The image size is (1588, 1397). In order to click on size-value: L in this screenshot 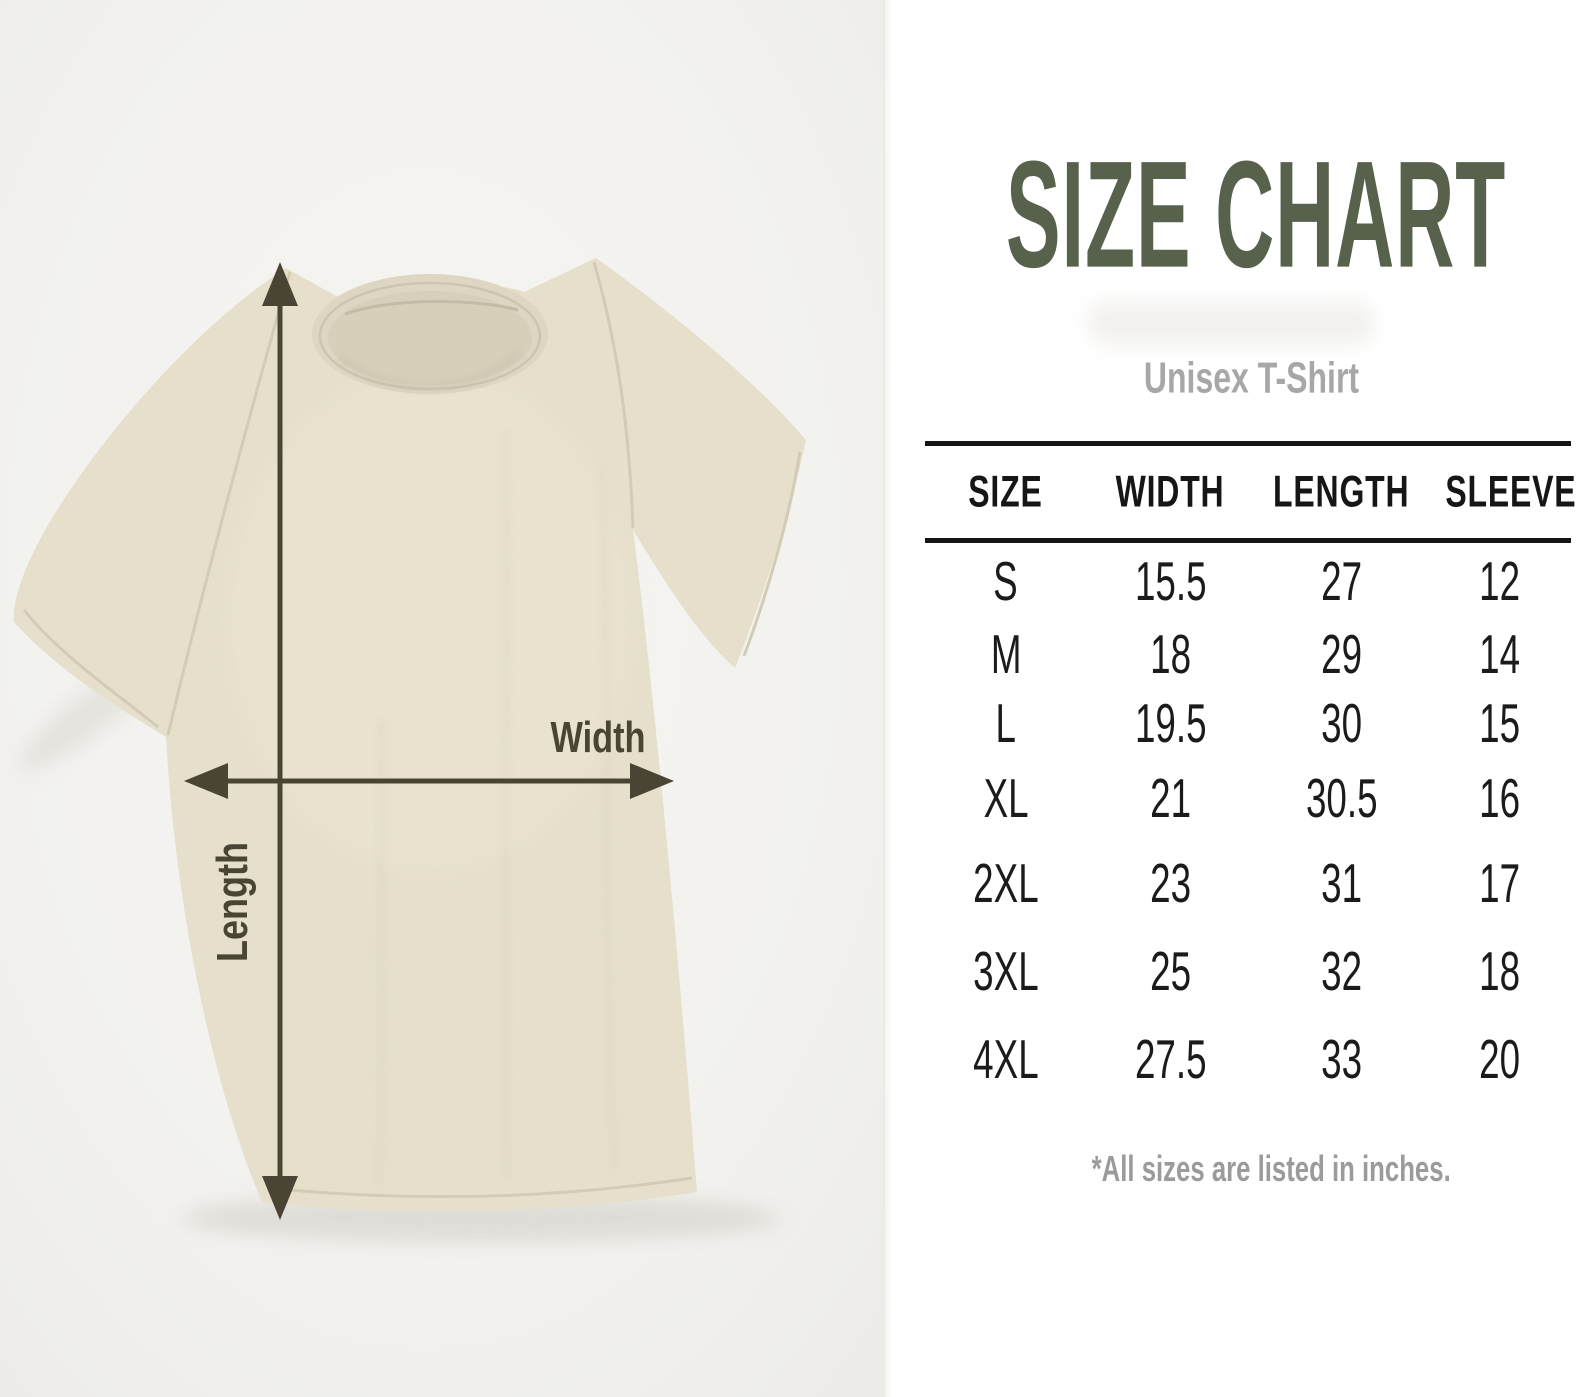, I will do `click(1005, 723)`.